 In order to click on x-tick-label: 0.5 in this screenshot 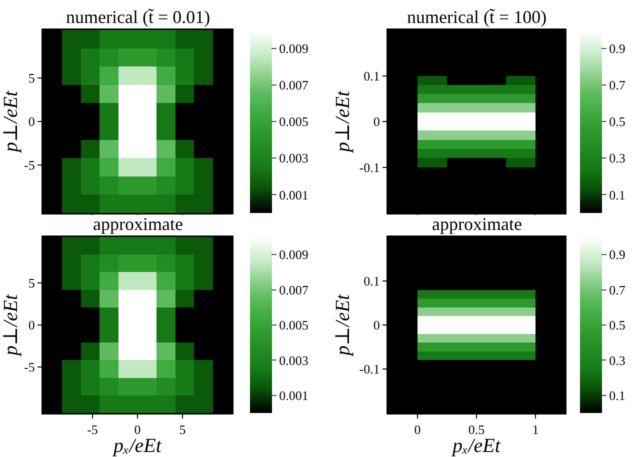, I will do `click(476, 430)`.